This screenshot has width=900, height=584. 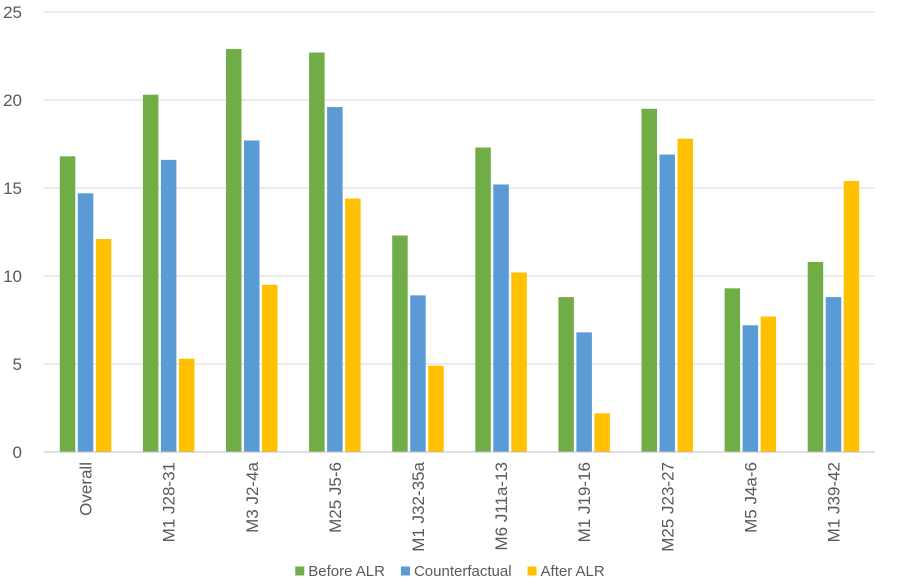 What do you see at coordinates (346, 571) in the screenshot?
I see `legend-label: Before ALR` at bounding box center [346, 571].